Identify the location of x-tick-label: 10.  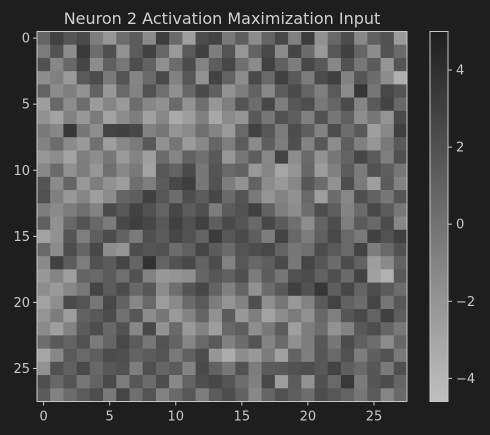
(175, 417).